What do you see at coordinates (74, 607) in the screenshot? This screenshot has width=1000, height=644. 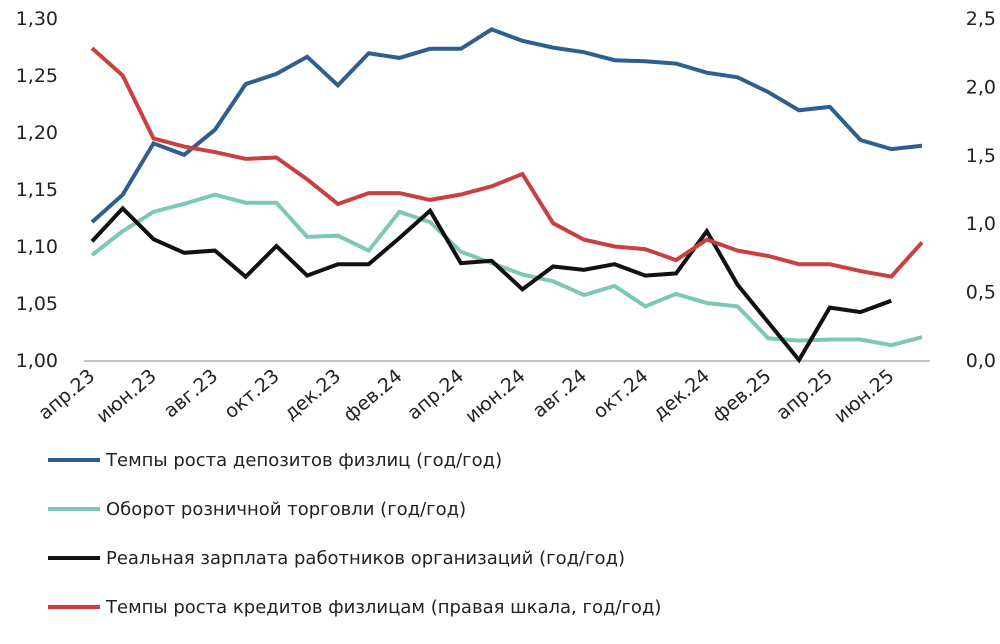 I see `legend-swatch-loans` at bounding box center [74, 607].